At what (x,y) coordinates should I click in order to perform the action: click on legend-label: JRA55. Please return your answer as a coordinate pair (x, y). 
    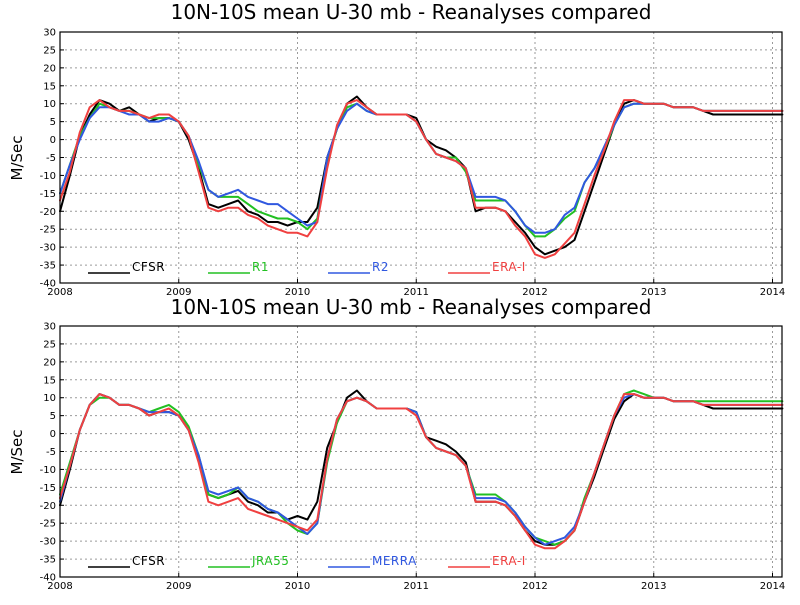
    Looking at the image, I should click on (270, 561).